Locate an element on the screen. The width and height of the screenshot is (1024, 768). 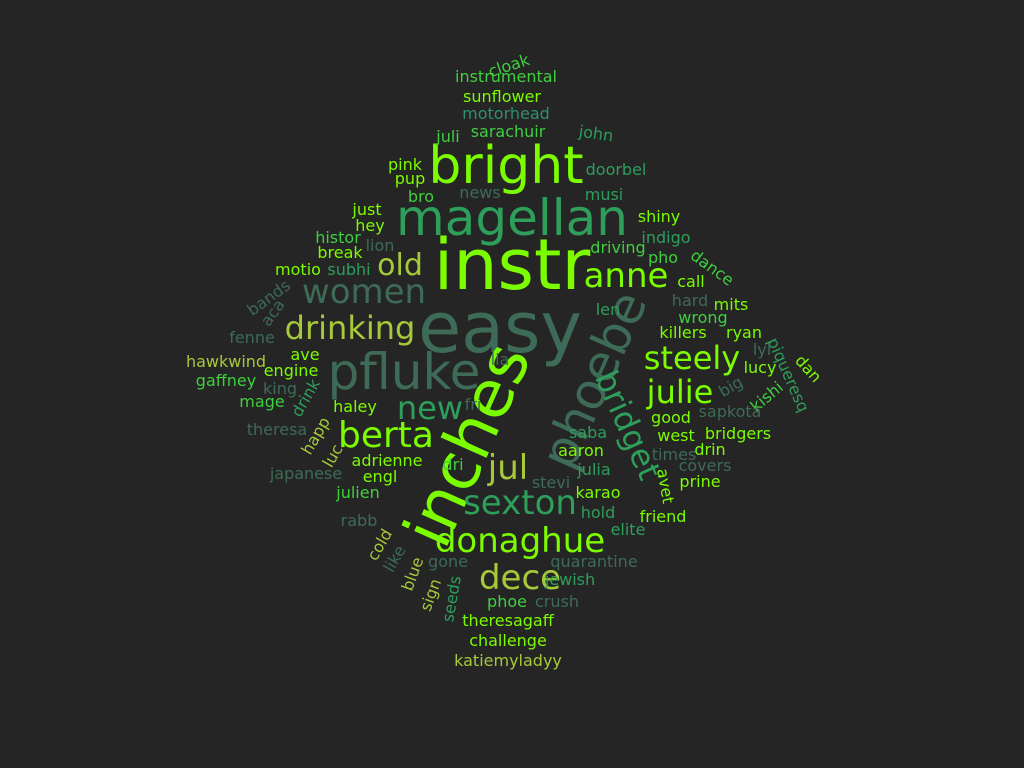
word-hold: hold is located at coordinates (598, 512).